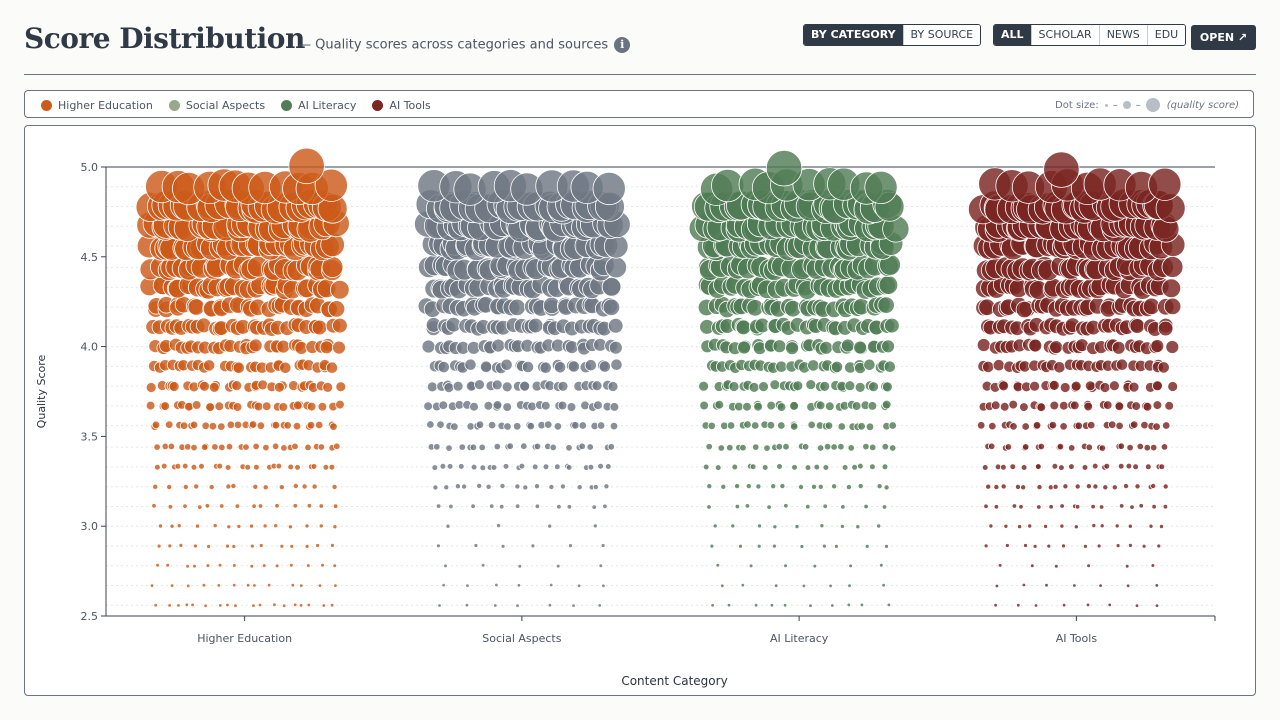 The height and width of the screenshot is (720, 1280). Describe the element at coordinates (1126, 105) in the screenshot. I see `dot-size-medium` at that location.